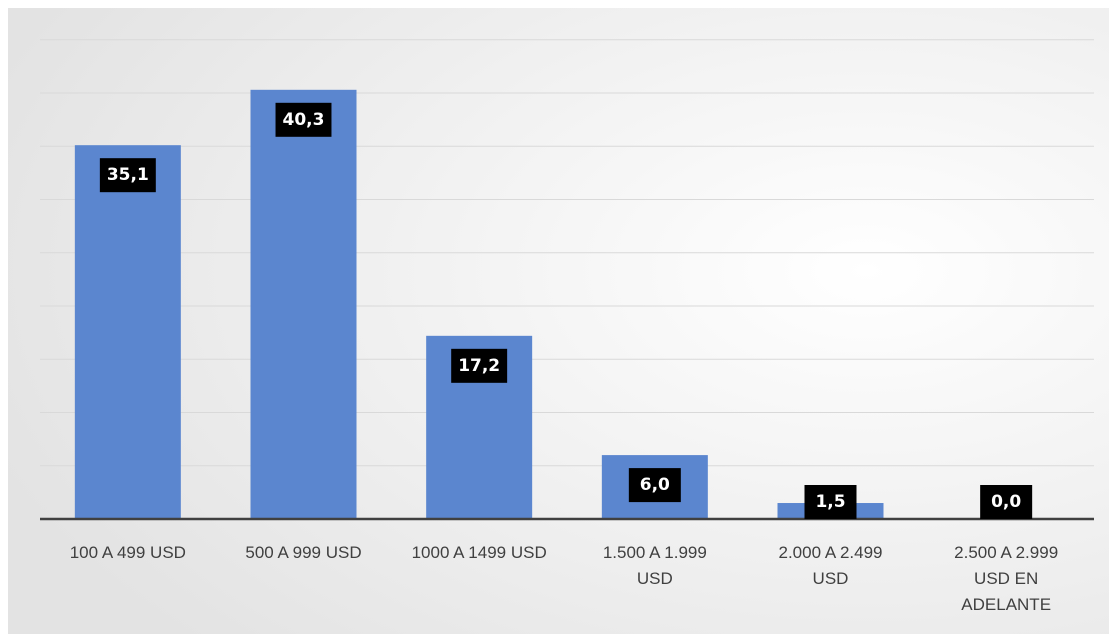 The image size is (1117, 634). I want to click on data-label-text: 40,3, so click(304, 120).